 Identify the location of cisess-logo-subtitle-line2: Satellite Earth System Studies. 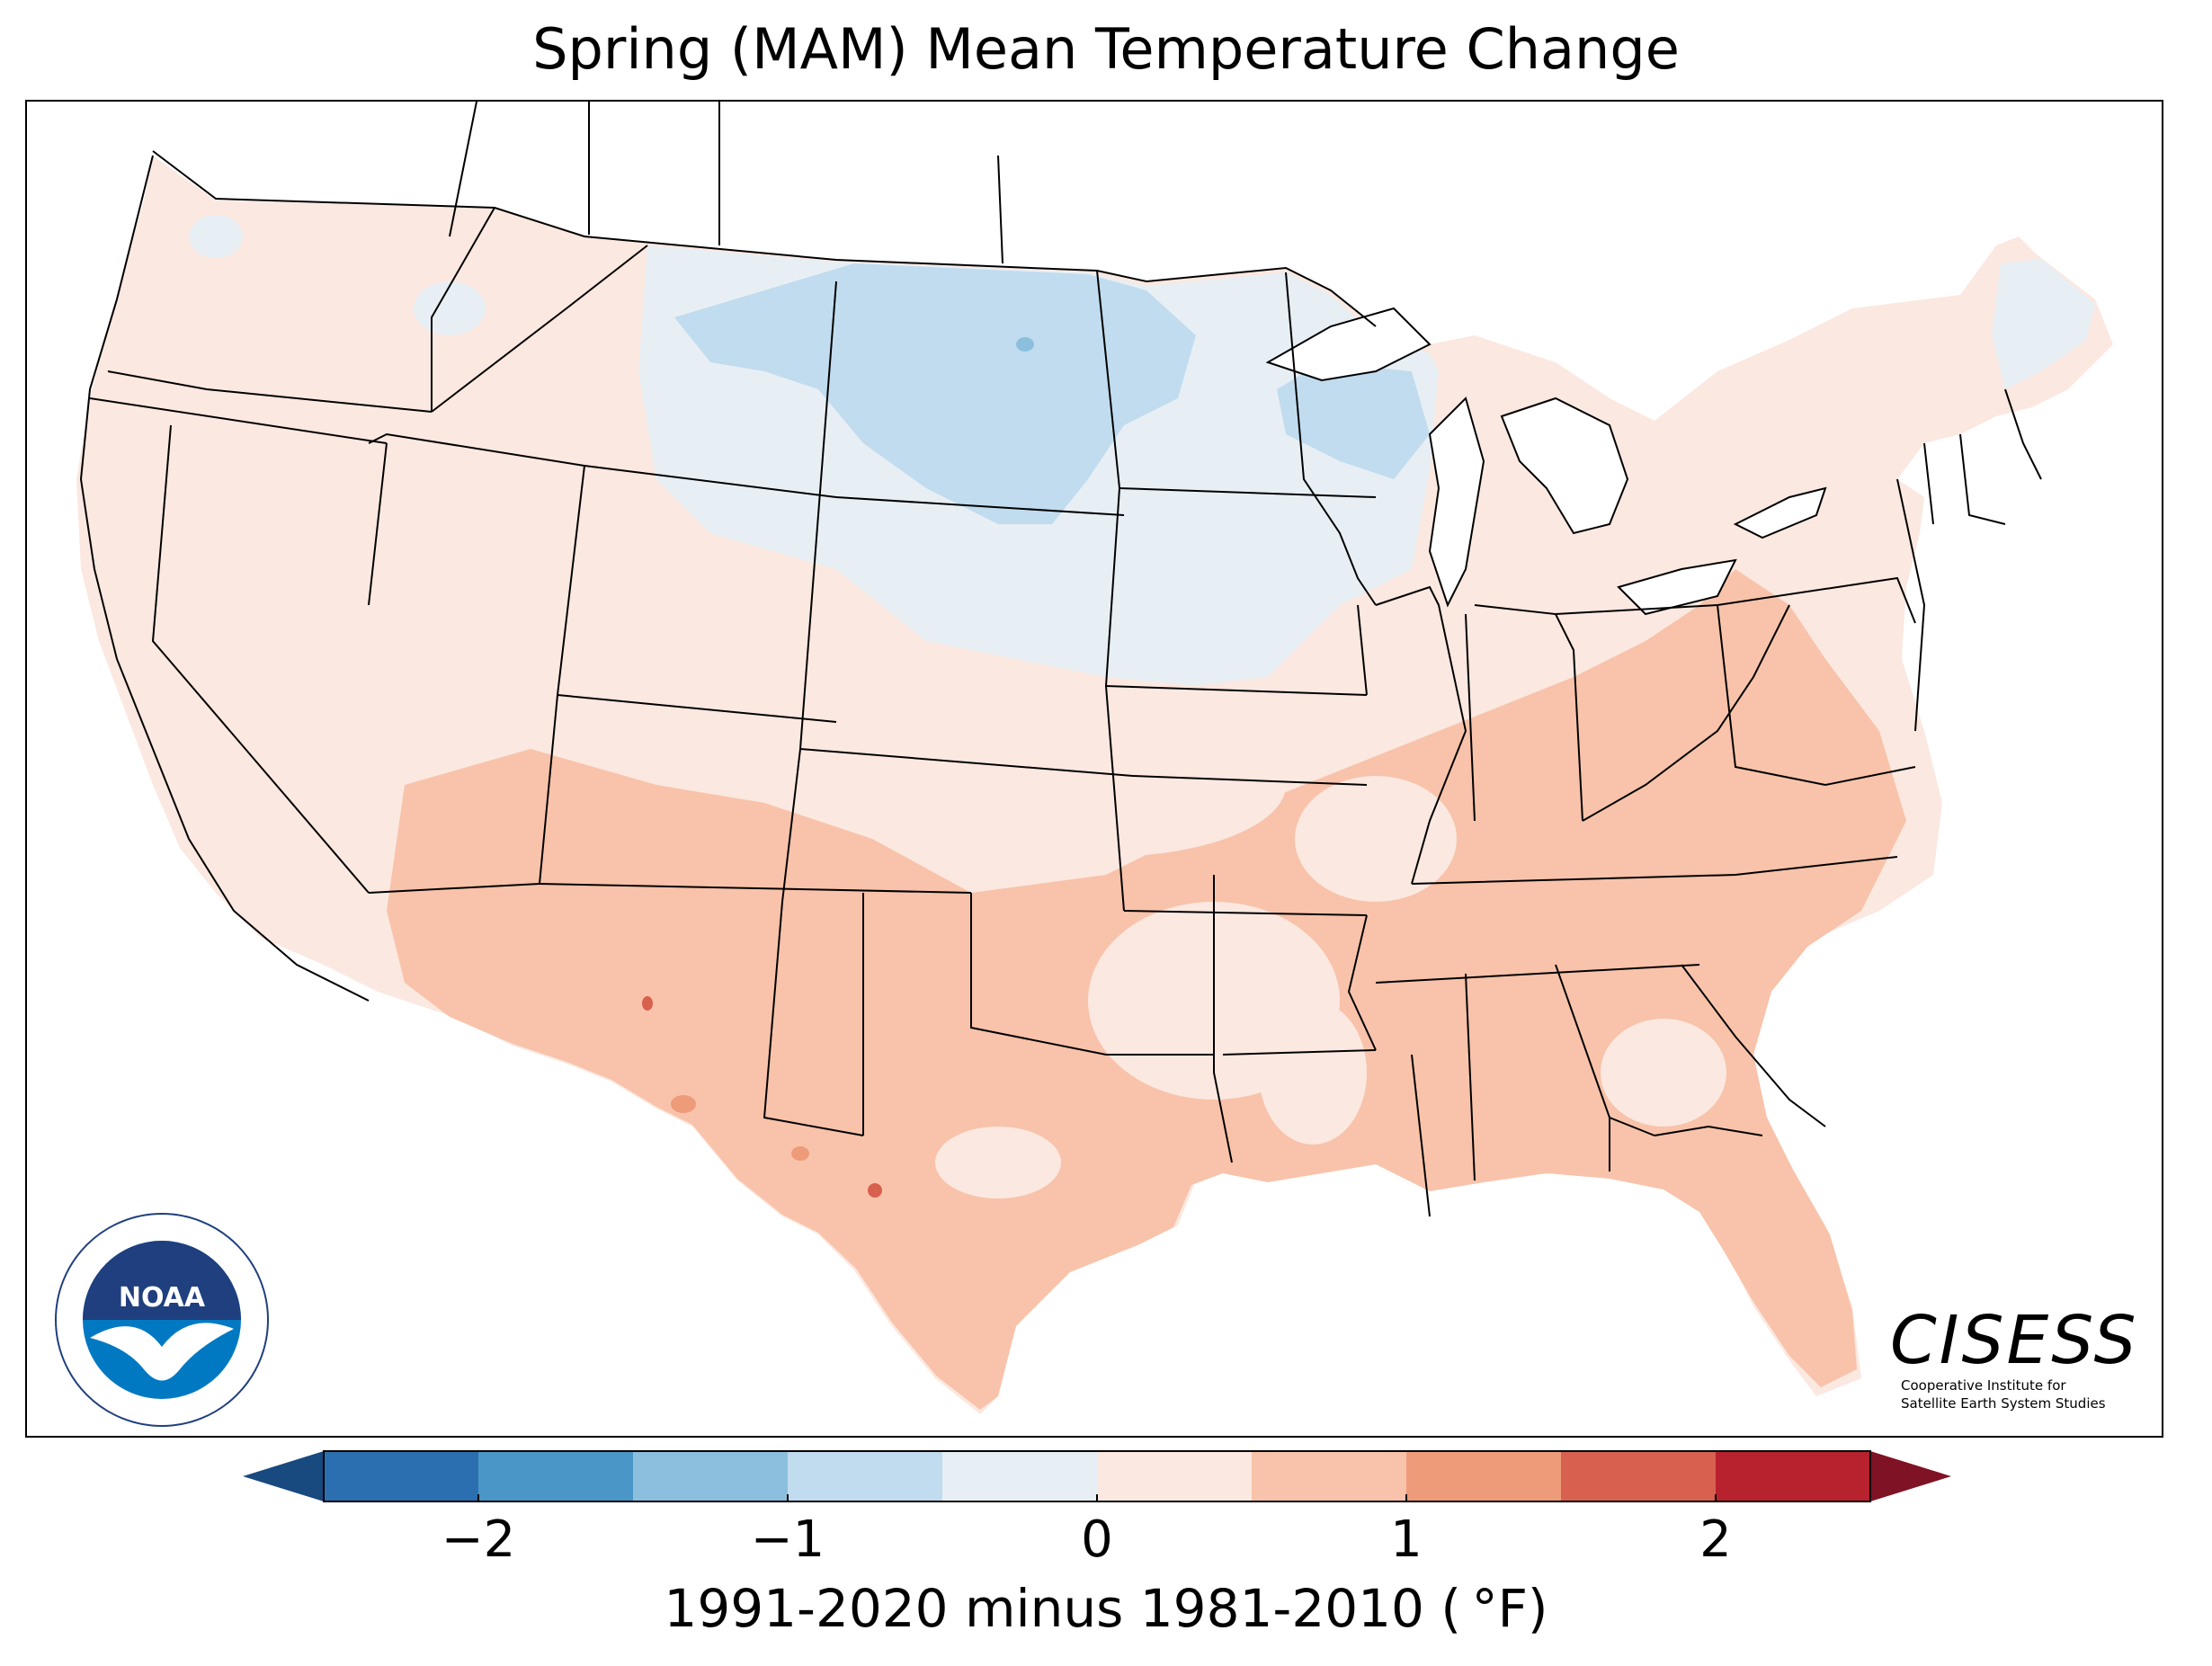
(2003, 1403).